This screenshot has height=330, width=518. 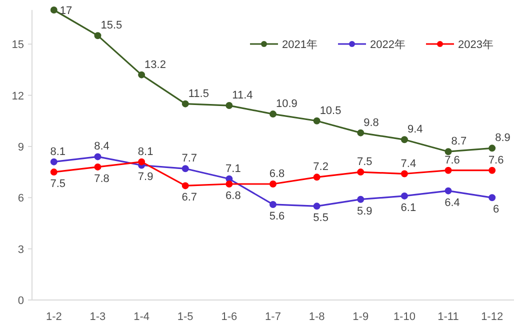 I want to click on x-tick-label: 1-5, so click(x=185, y=317).